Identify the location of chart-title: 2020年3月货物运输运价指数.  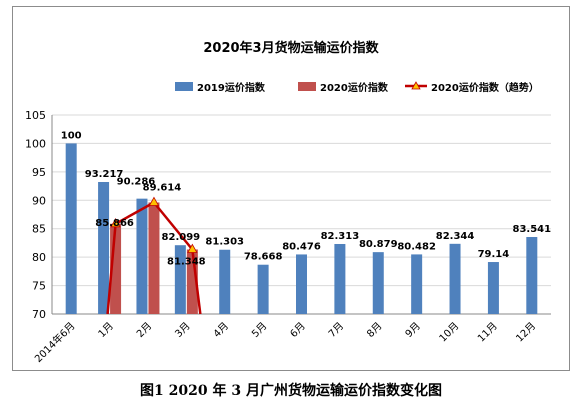
(291, 48).